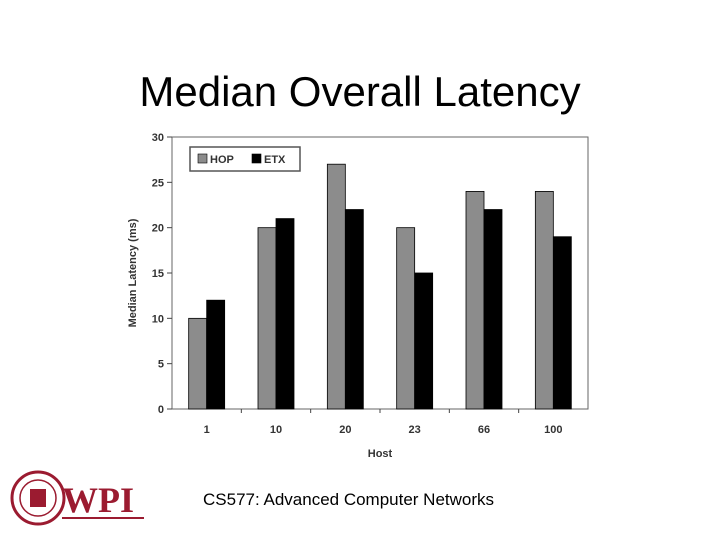  What do you see at coordinates (553, 430) in the screenshot?
I see `x-tick-label: 100` at bounding box center [553, 430].